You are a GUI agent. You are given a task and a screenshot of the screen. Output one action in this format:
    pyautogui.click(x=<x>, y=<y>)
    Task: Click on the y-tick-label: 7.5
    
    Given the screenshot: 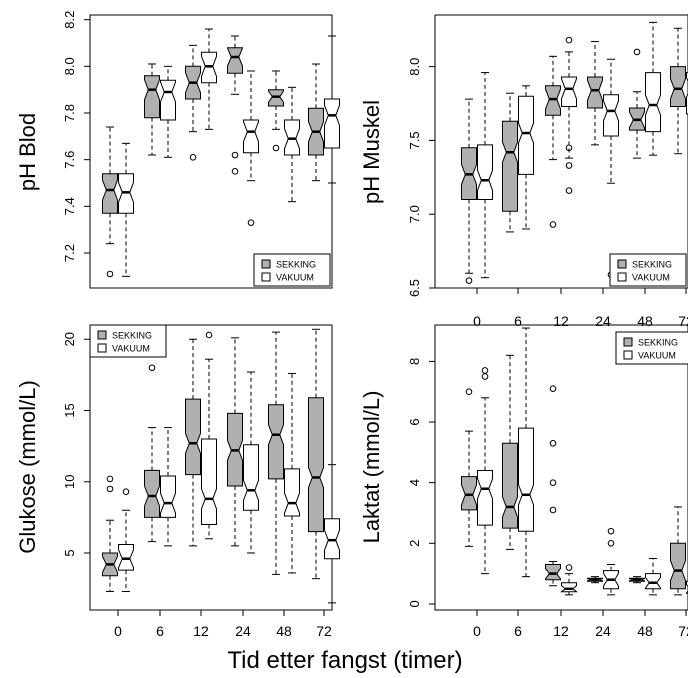 What is the action you would take?
    pyautogui.click(x=414, y=140)
    